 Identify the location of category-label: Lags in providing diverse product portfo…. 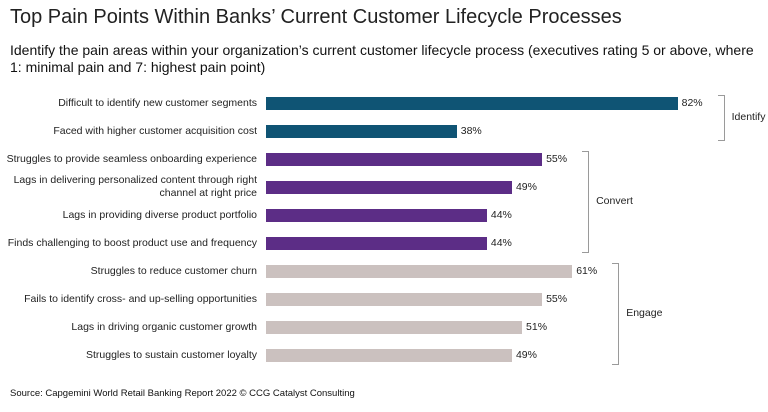
(159, 214).